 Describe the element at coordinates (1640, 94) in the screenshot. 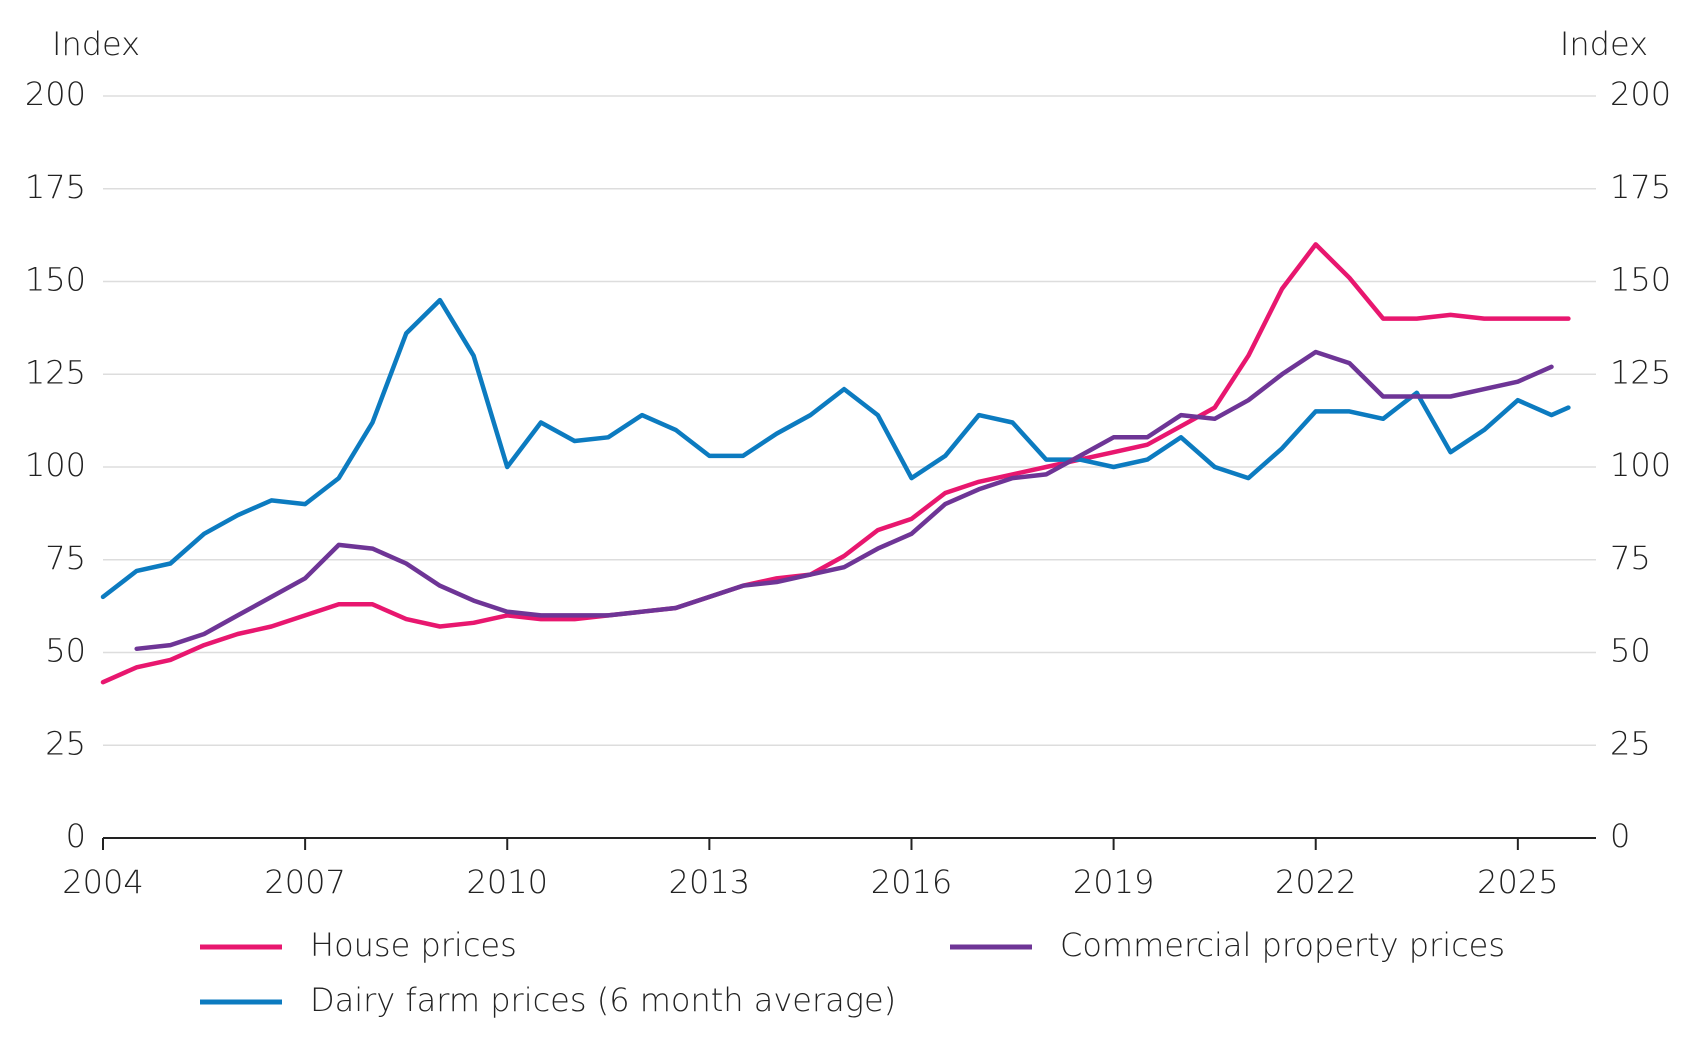

I see `y2-tick-label: 200` at that location.